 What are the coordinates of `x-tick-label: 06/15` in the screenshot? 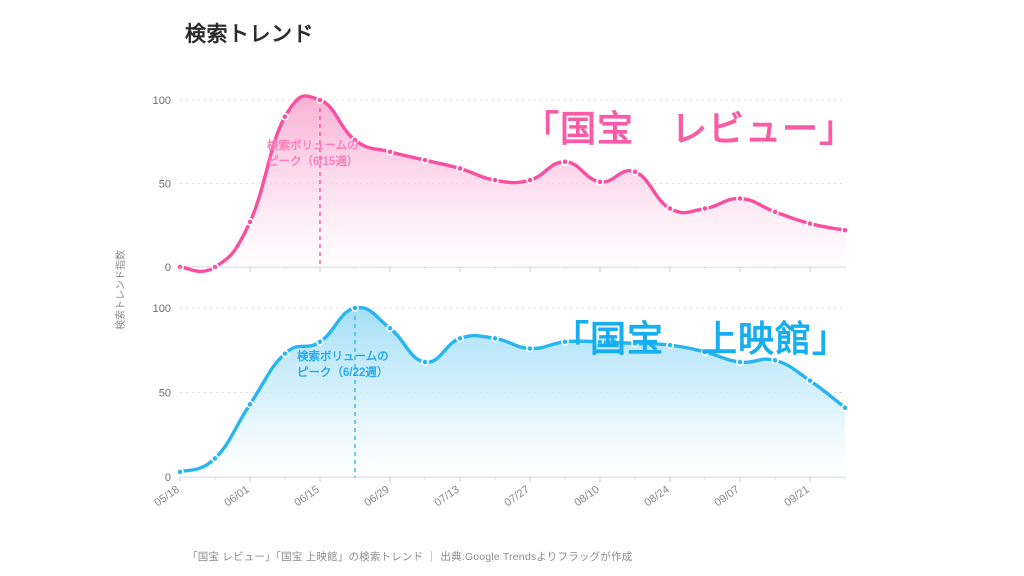 It's located at (306, 497).